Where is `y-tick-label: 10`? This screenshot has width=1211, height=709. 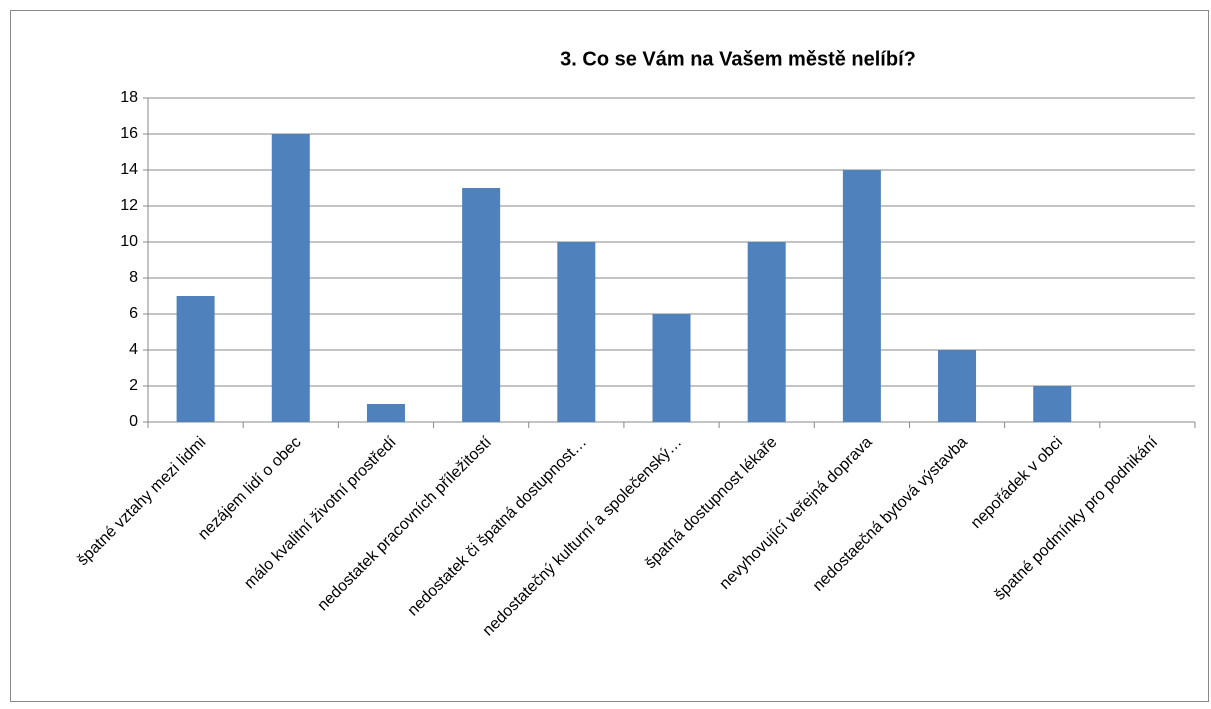
y-tick-label: 10 is located at coordinates (129, 241).